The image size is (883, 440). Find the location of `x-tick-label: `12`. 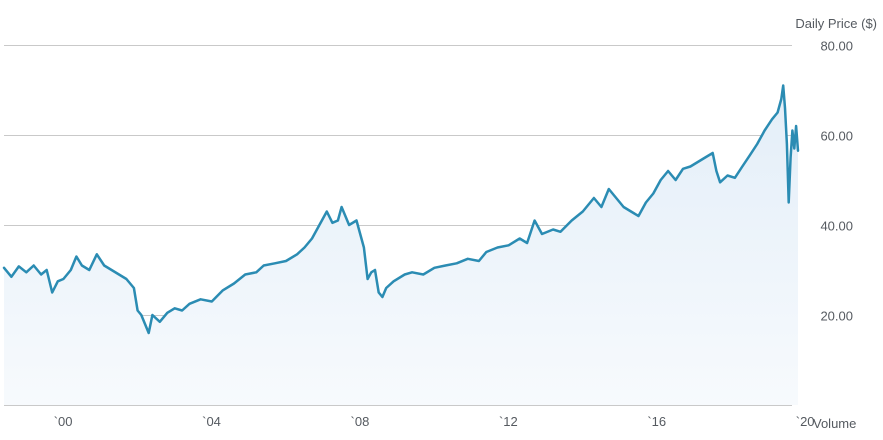

x-tick-label: `12 is located at coordinates (508, 421).